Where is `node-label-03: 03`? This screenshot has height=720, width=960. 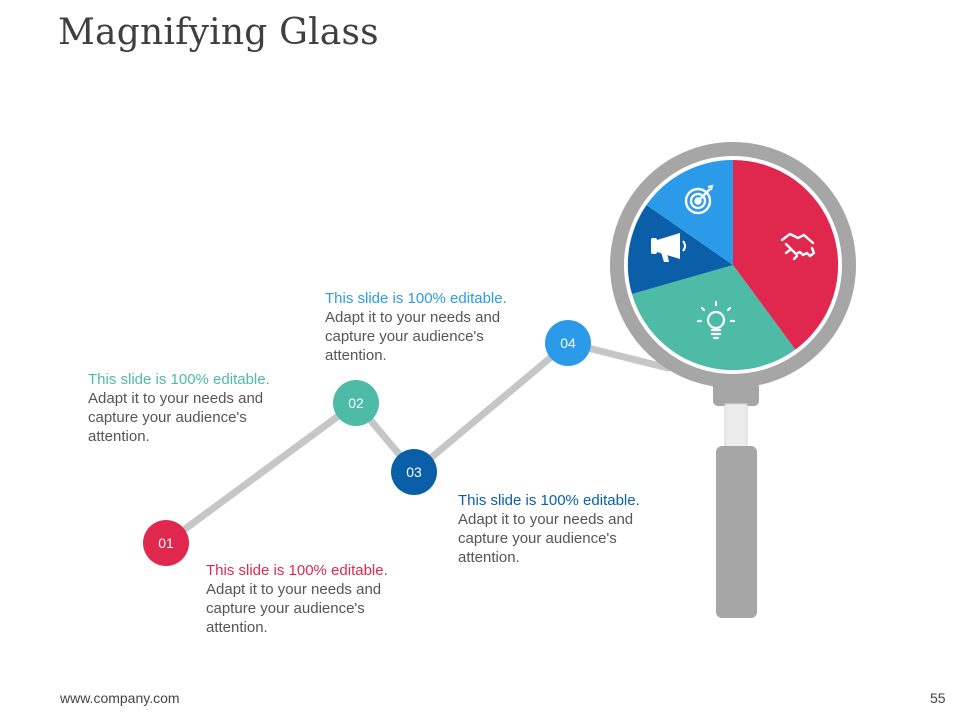 node-label-03: 03 is located at coordinates (414, 472).